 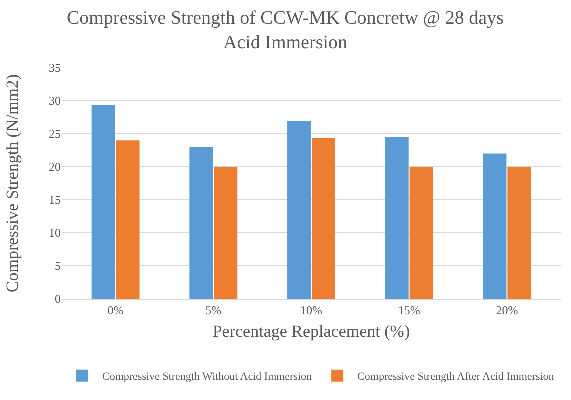 What do you see at coordinates (55, 200) in the screenshot?
I see `y-tick-label: 15` at bounding box center [55, 200].